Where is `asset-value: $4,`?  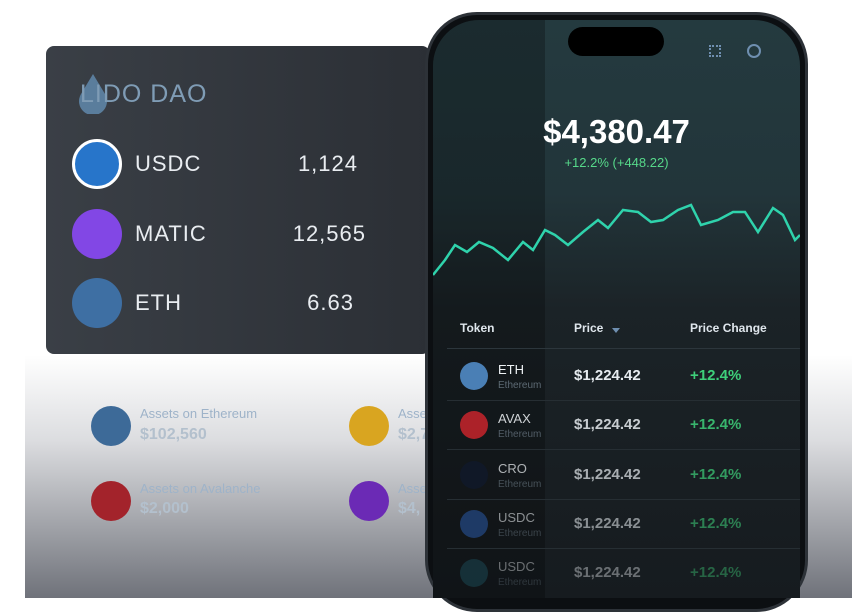 asset-value: $4, is located at coordinates (409, 508).